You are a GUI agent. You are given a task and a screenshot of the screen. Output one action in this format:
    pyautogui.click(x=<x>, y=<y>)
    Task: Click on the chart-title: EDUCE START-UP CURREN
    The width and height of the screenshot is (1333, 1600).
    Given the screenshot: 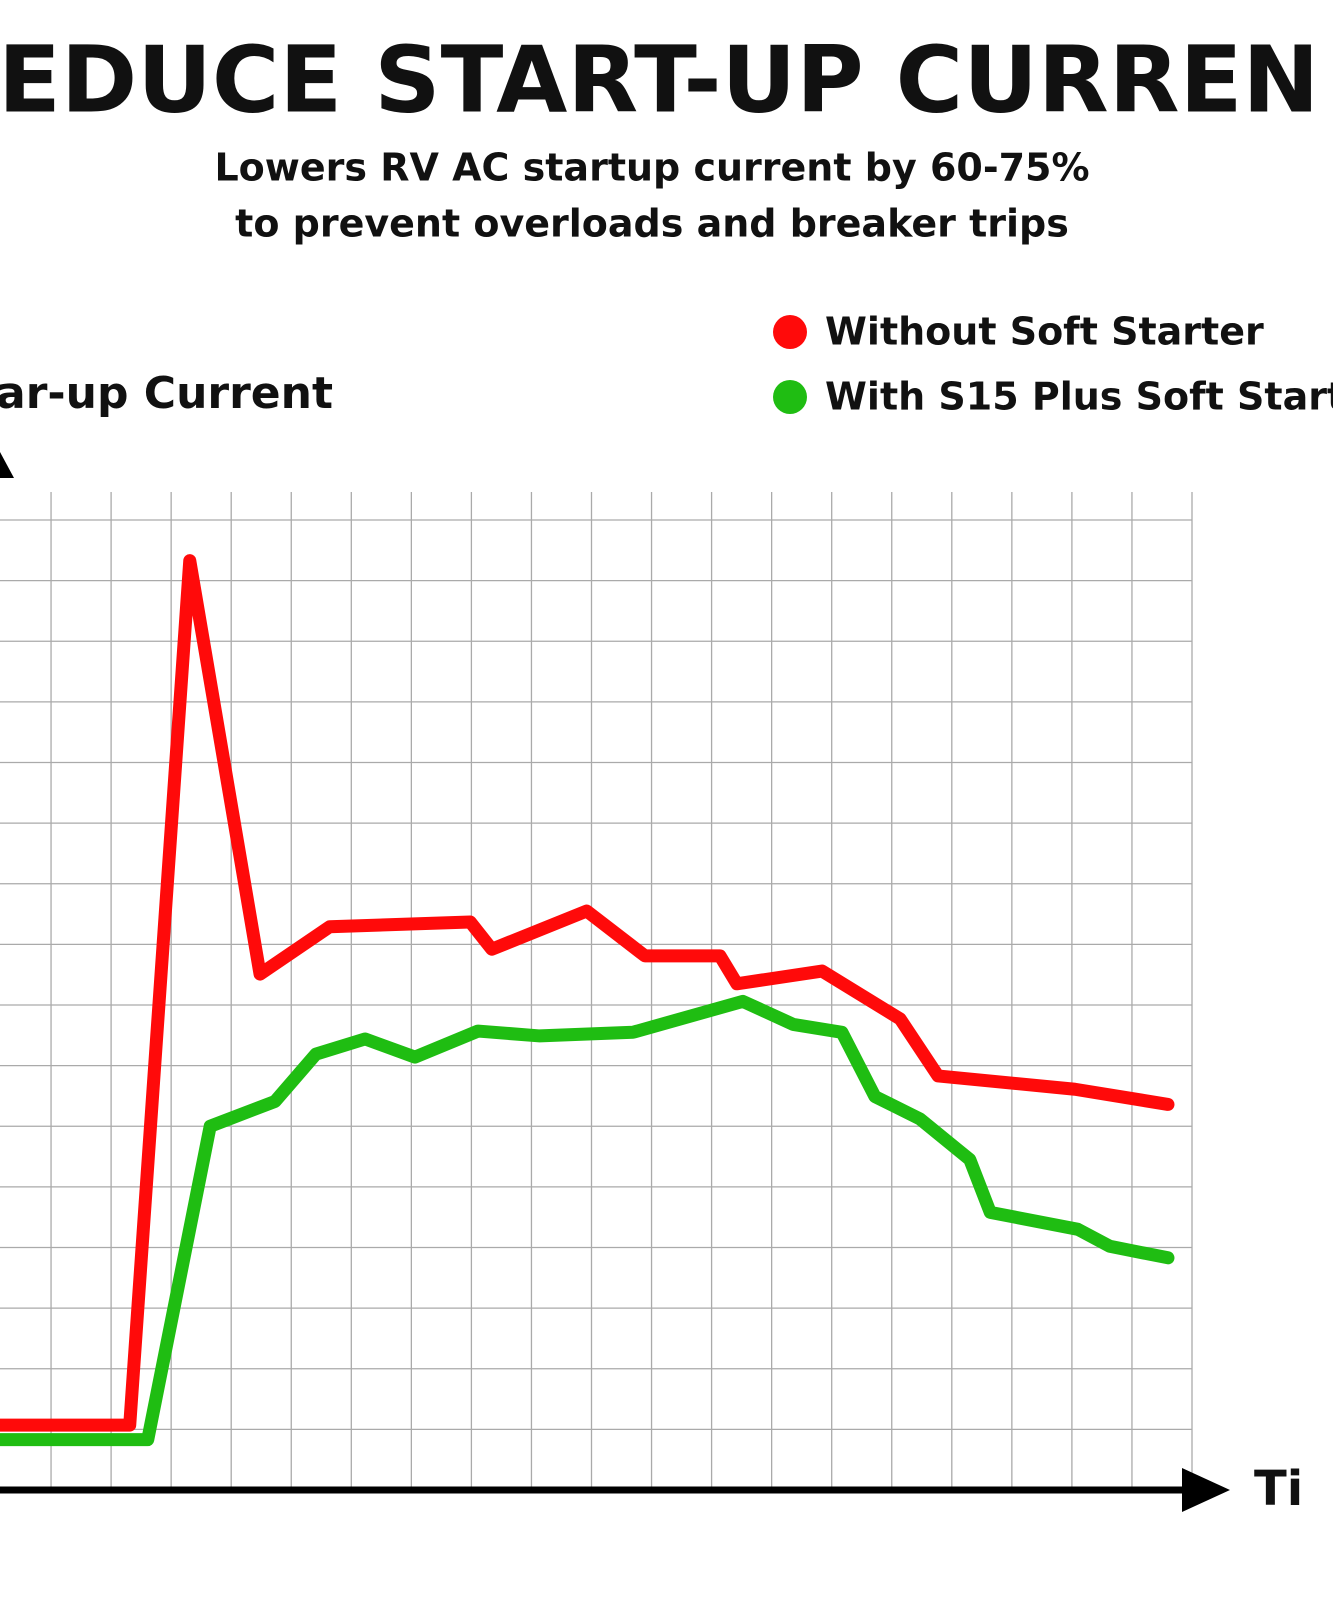 What is the action you would take?
    pyautogui.click(x=659, y=79)
    